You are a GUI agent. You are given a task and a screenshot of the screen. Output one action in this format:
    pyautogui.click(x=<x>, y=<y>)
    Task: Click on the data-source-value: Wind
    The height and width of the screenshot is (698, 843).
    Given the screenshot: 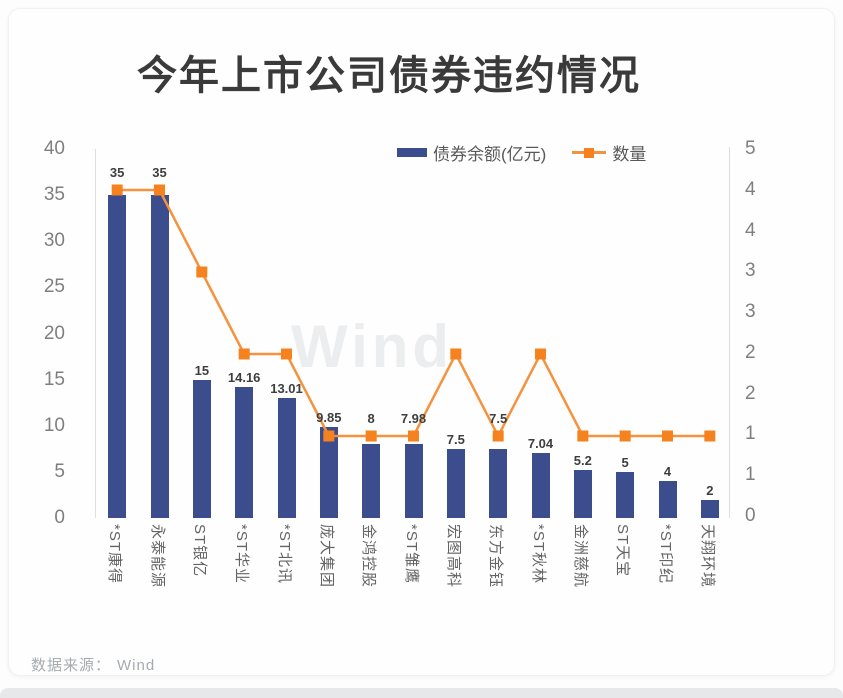 What is the action you would take?
    pyautogui.click(x=136, y=665)
    